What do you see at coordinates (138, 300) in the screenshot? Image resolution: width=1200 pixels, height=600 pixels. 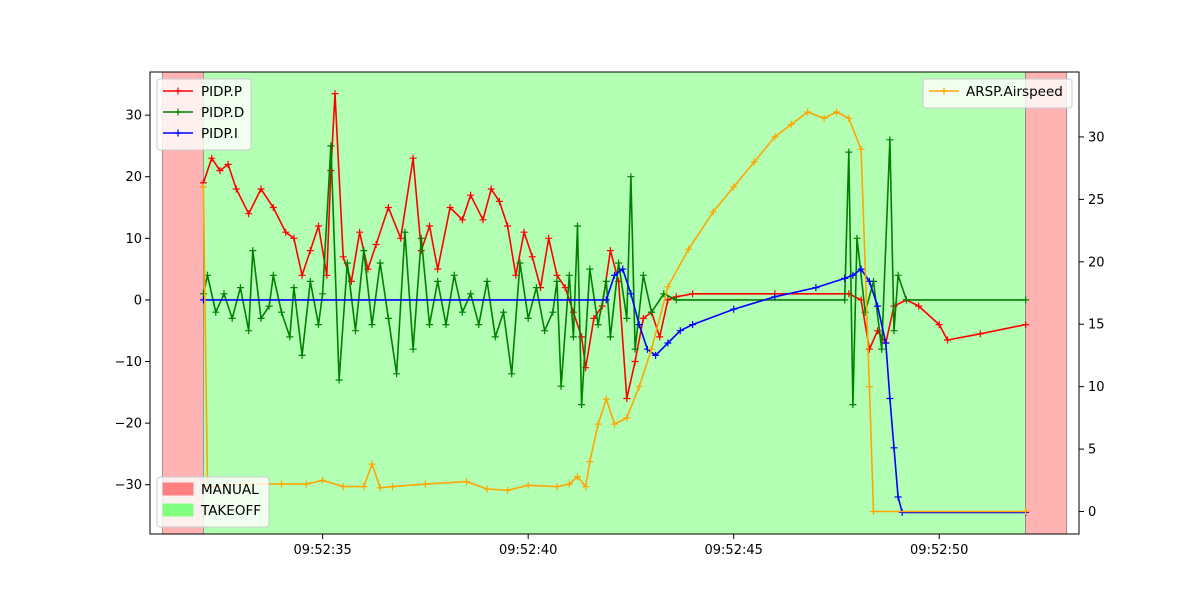 I see `y-left-tick-label: 0` at bounding box center [138, 300].